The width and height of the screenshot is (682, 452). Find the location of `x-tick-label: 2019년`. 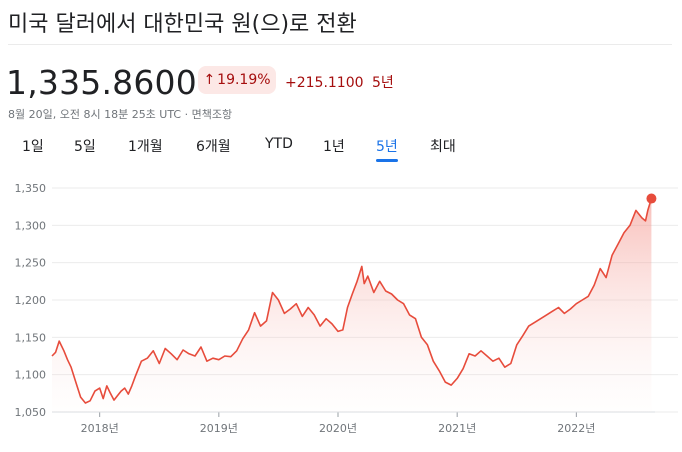

x-tick-label: 2019년 is located at coordinates (219, 428).